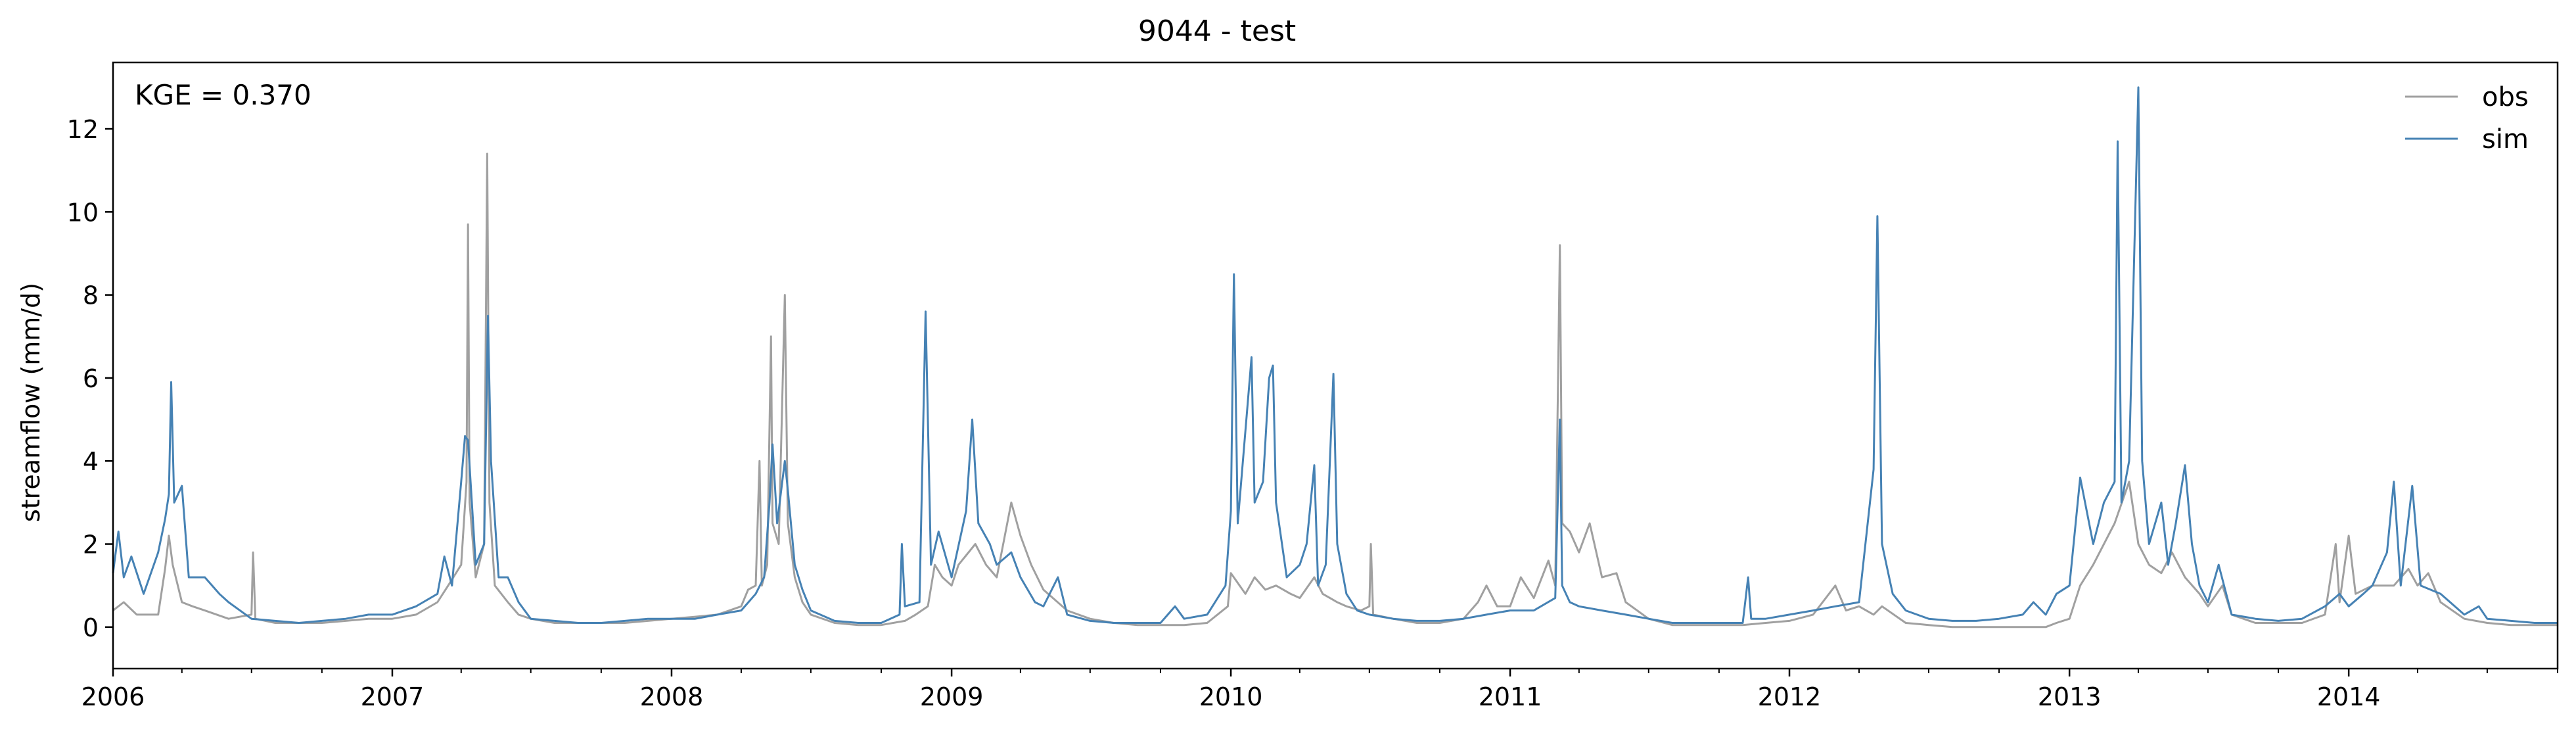 The image size is (2576, 735). Describe the element at coordinates (2467, 118) in the screenshot. I see `legend: obs sim` at that location.